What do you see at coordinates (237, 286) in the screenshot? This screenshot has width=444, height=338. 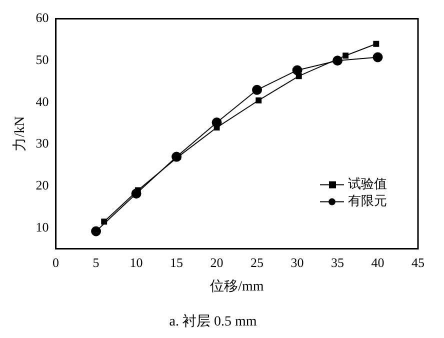 I see `x-axis-title: 位移/mm` at bounding box center [237, 286].